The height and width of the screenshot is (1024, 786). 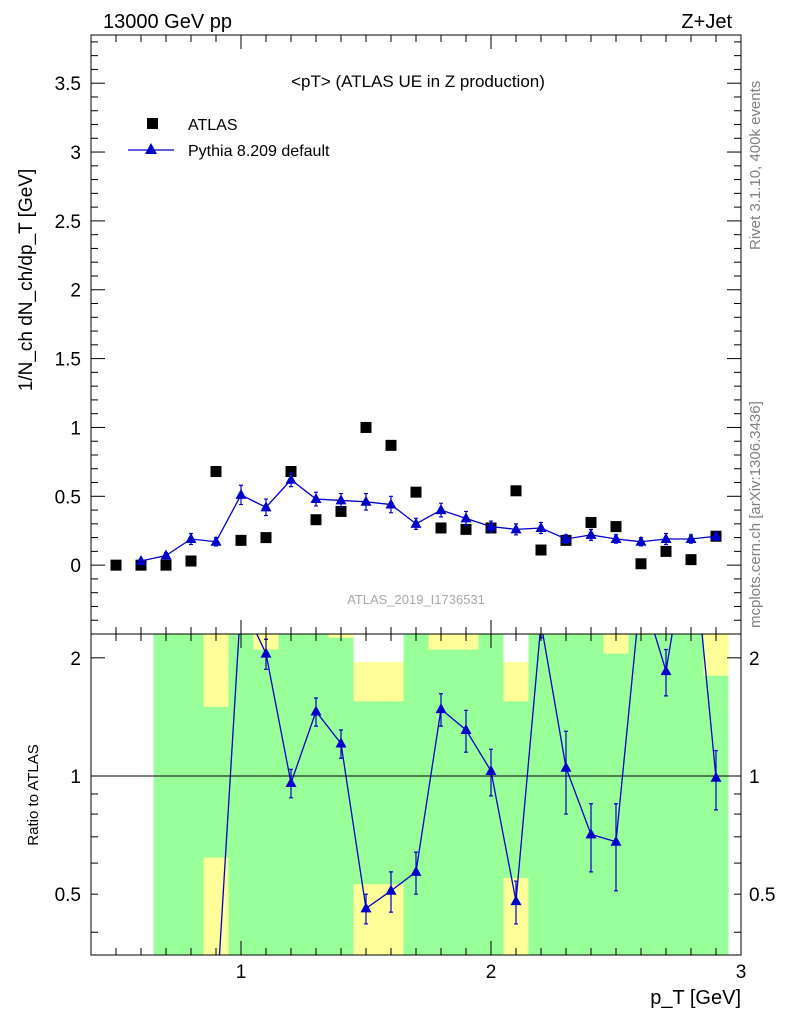 I want to click on pythia-series-line, so click(x=428, y=520).